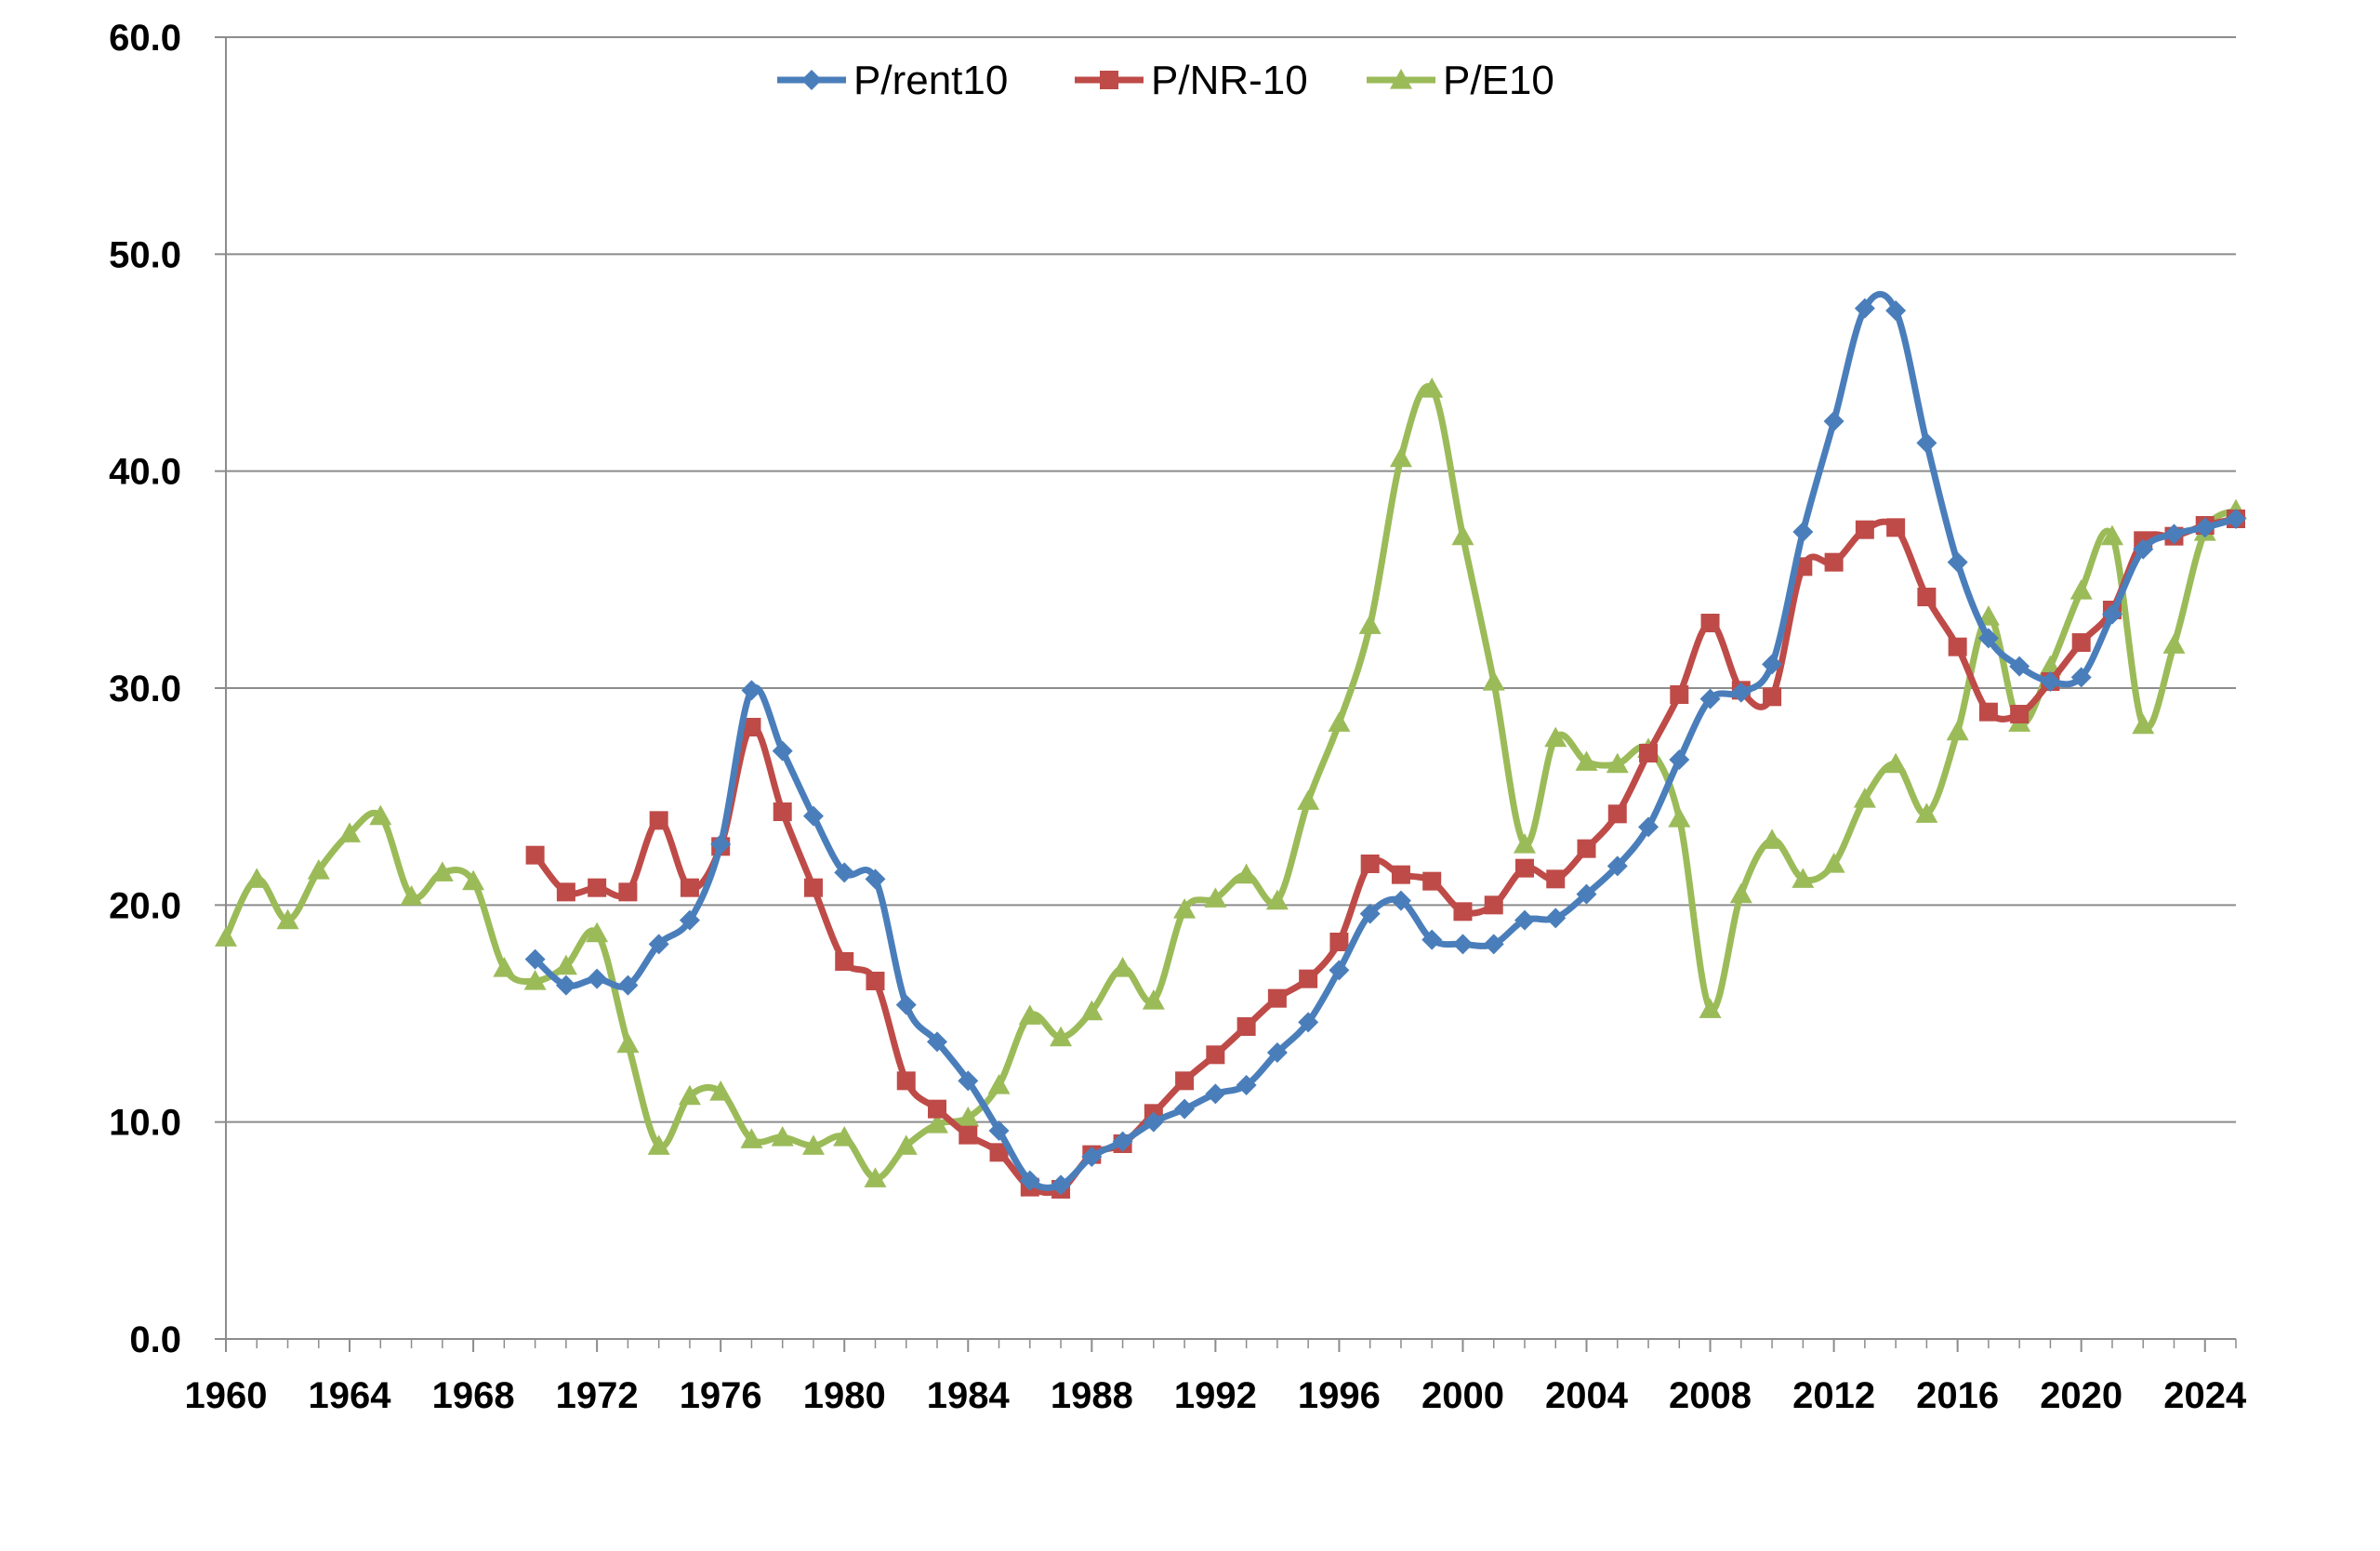 The height and width of the screenshot is (1551, 2380). What do you see at coordinates (2081, 1395) in the screenshot?
I see `x-tick-label: 2020` at bounding box center [2081, 1395].